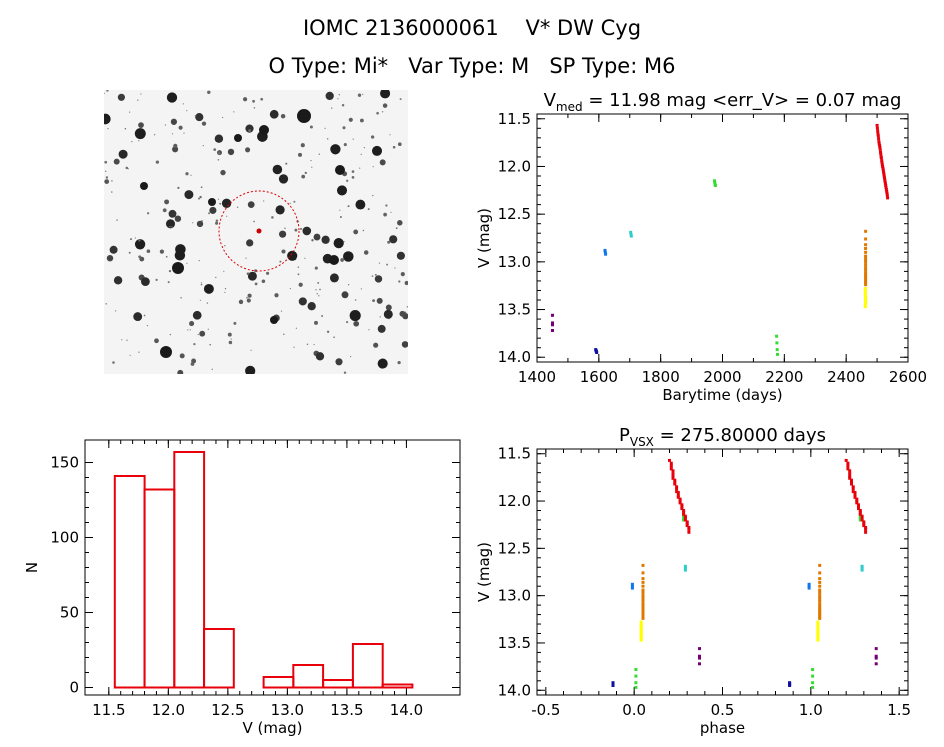  Describe the element at coordinates (722, 437) in the screenshot. I see `phased-title: PVSX = 275.80000 days` at that location.